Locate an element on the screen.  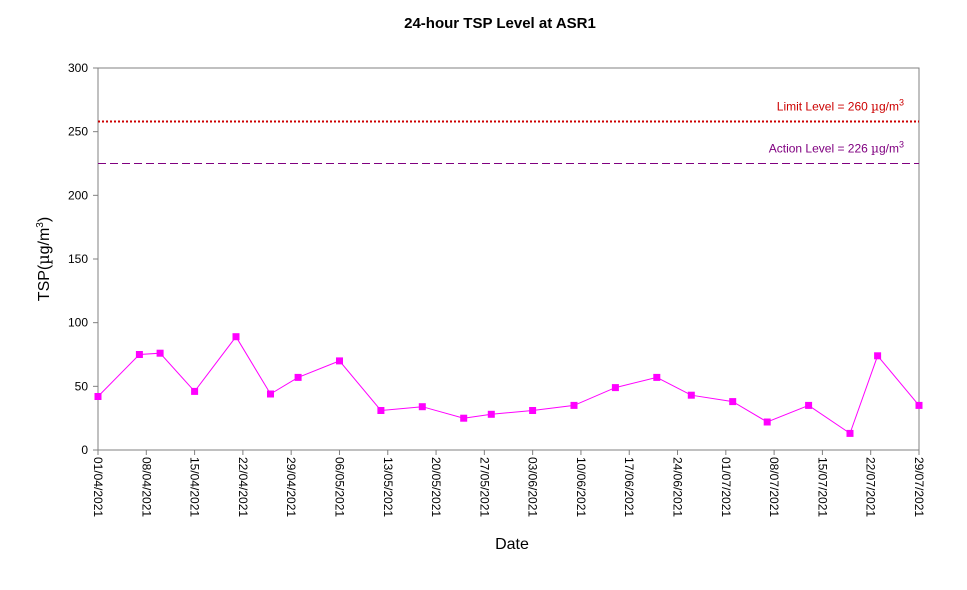
y-axis: 0 50 100 150 200 250 300 is located at coordinates (83, 259).